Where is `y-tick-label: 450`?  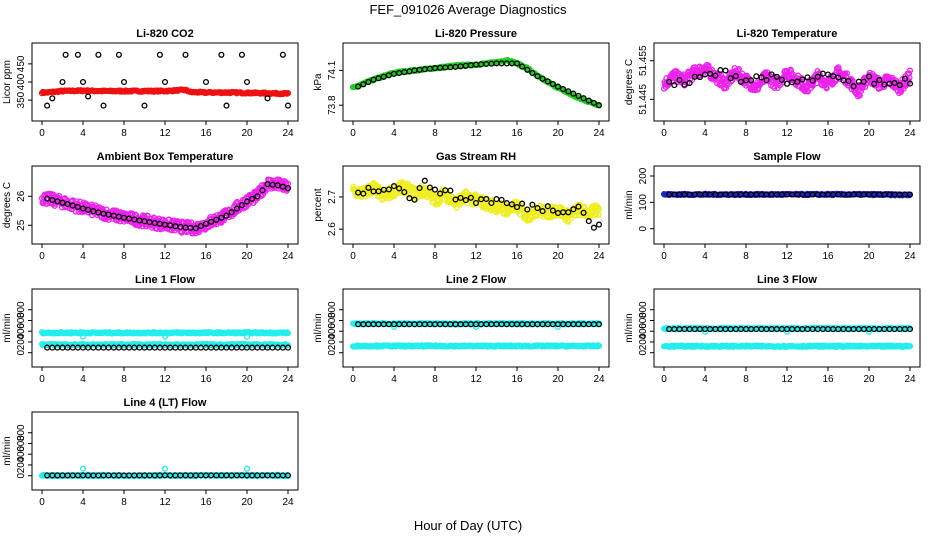
y-tick-label: 450 is located at coordinates (21, 63).